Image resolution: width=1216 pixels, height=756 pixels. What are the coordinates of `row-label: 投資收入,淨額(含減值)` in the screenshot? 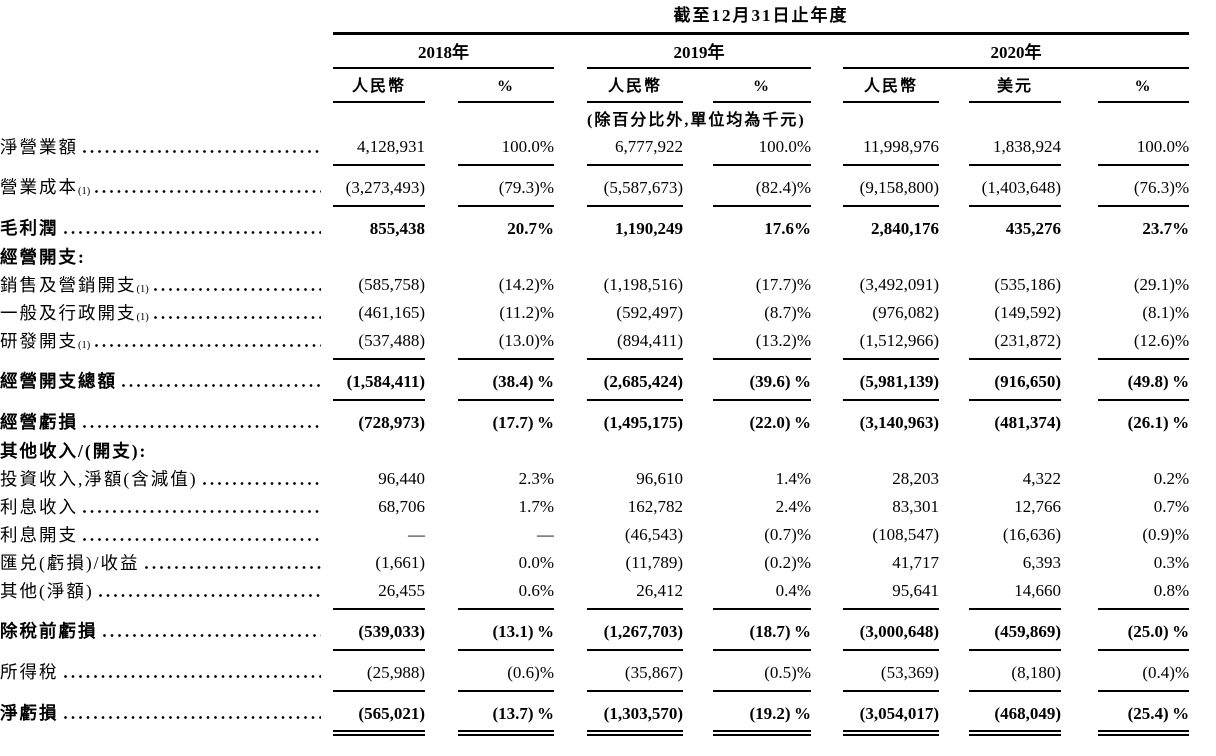 It's located at (166, 479).